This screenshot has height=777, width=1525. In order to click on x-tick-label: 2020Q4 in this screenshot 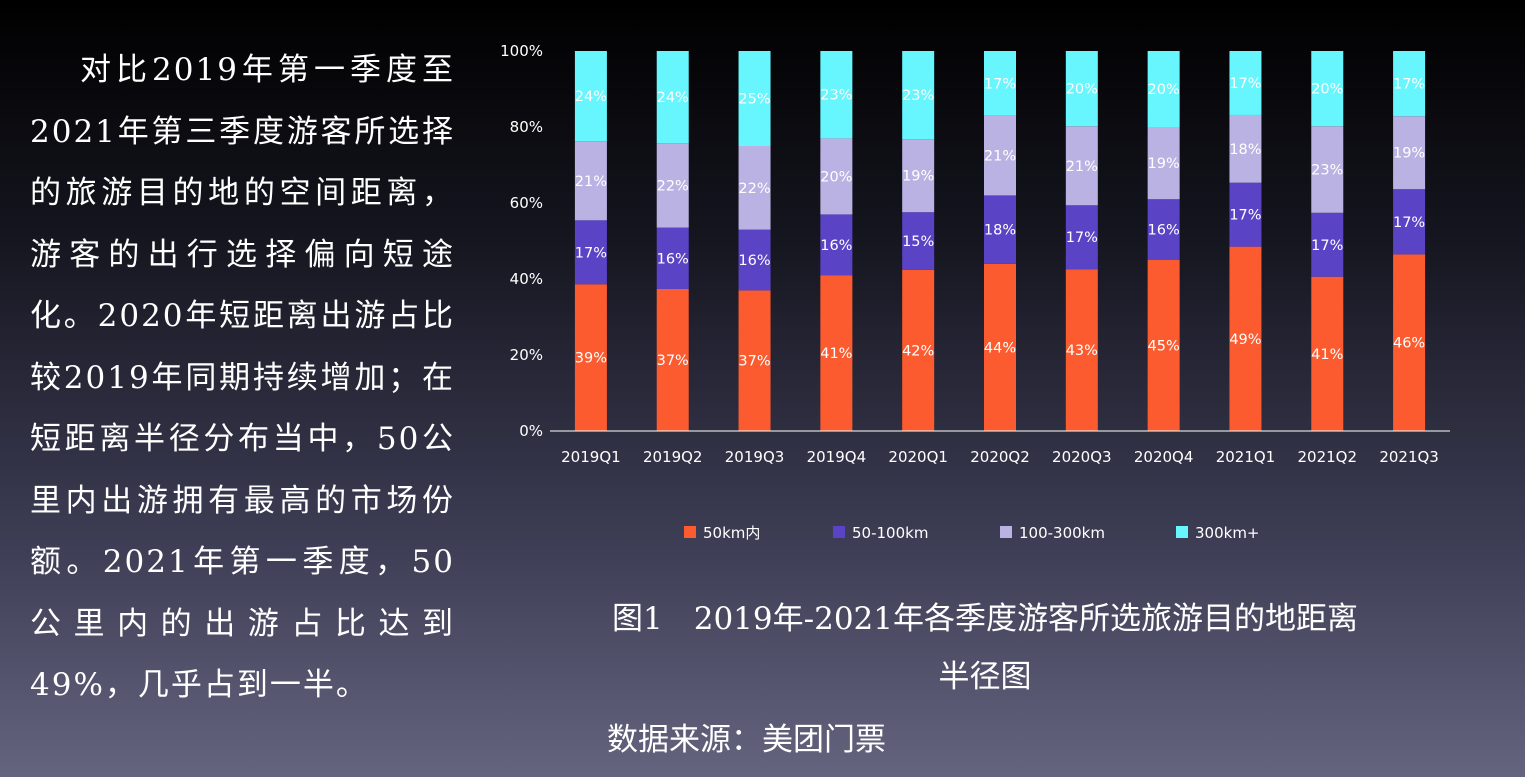, I will do `click(1164, 457)`.